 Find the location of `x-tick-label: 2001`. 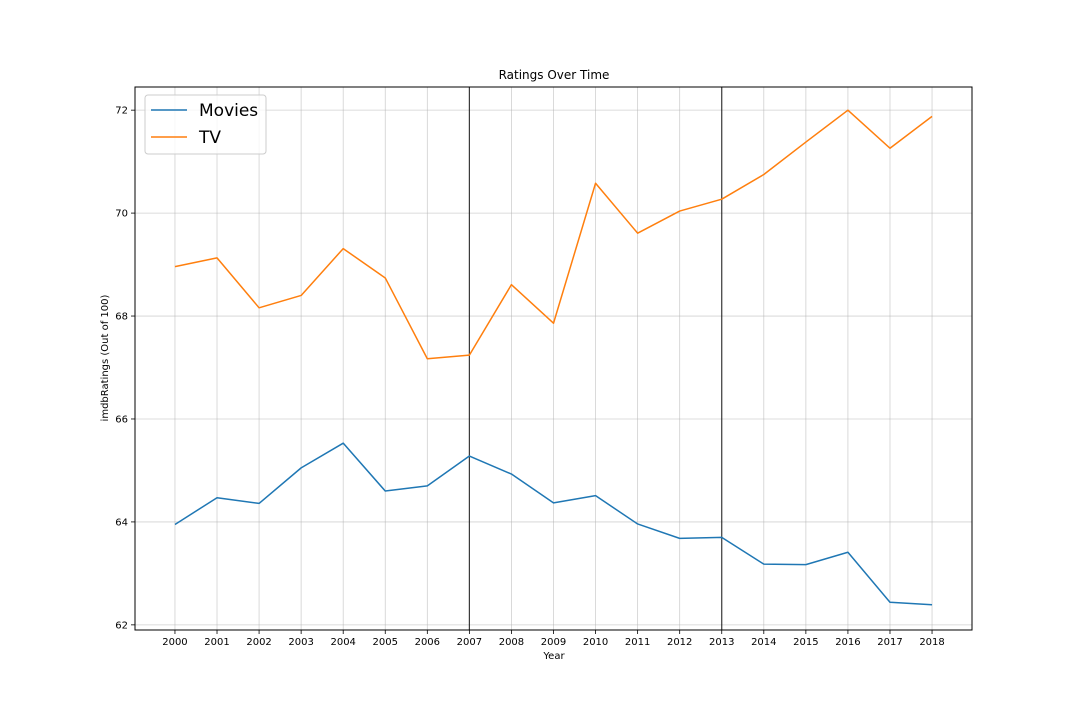

x-tick-label: 2001 is located at coordinates (216, 642).